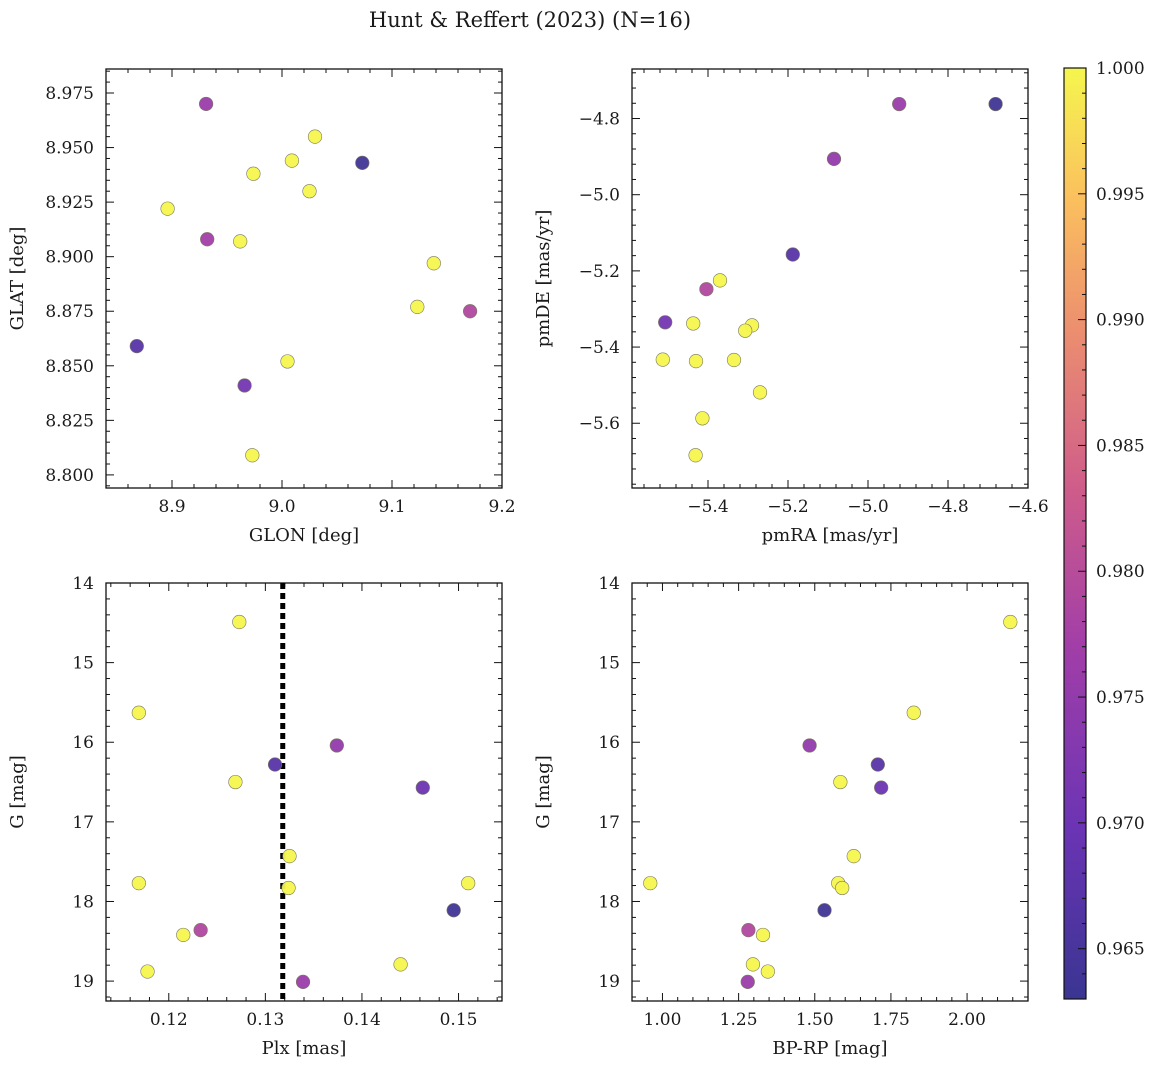 The image size is (1161, 1068). What do you see at coordinates (599, 424) in the screenshot?
I see `y-tick-label: −5.6` at bounding box center [599, 424].